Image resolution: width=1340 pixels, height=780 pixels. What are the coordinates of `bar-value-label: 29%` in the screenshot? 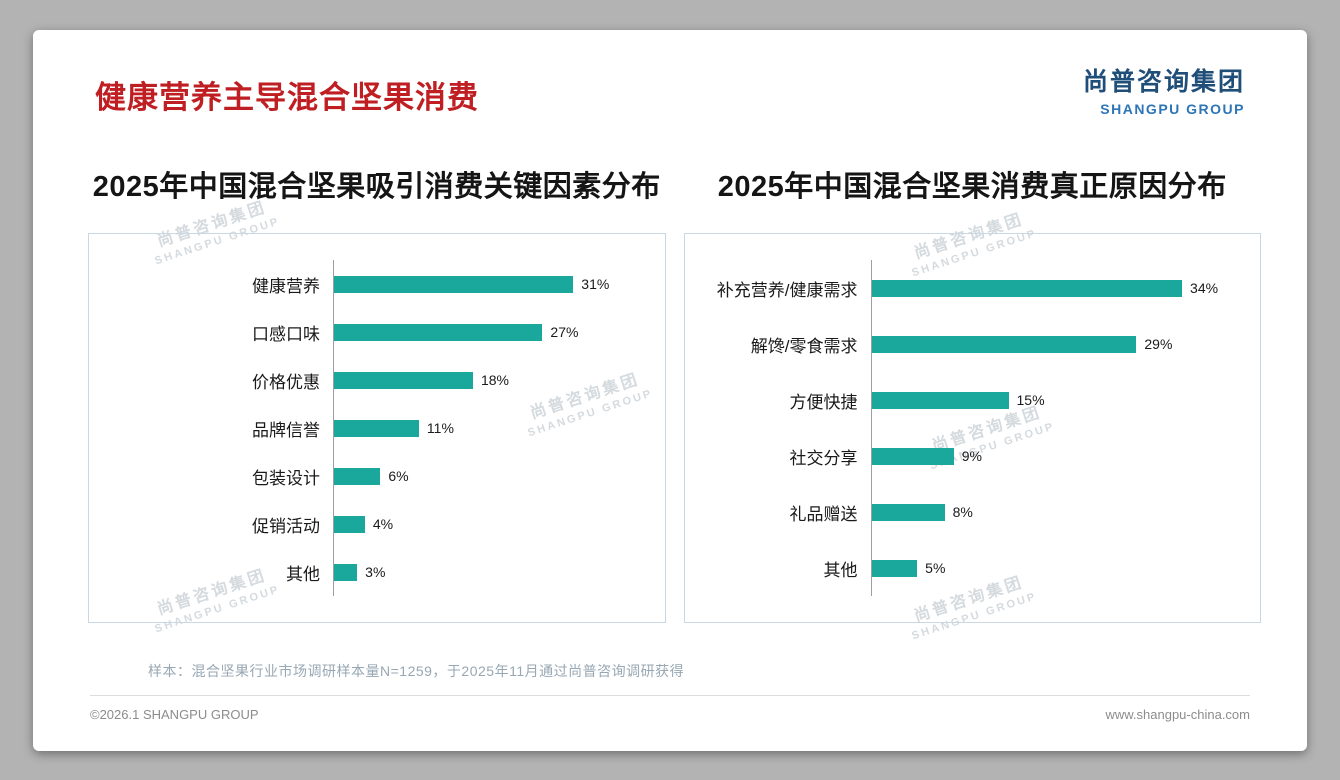 It's located at (1158, 344).